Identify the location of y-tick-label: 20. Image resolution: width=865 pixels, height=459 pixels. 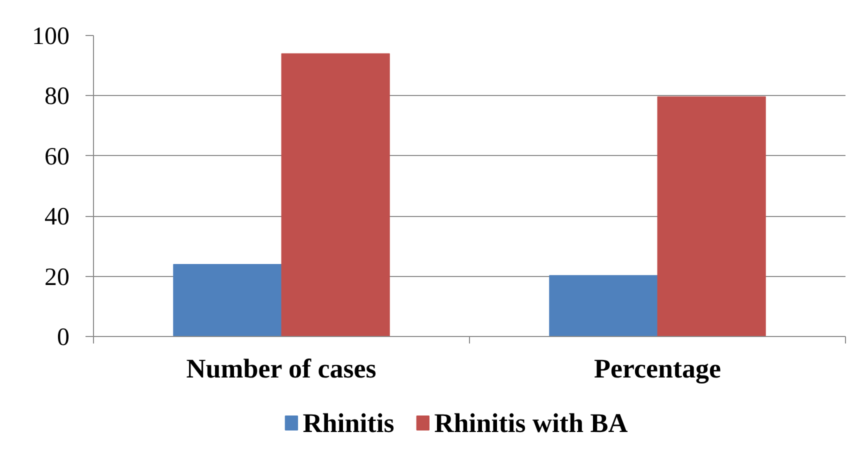
(57, 277).